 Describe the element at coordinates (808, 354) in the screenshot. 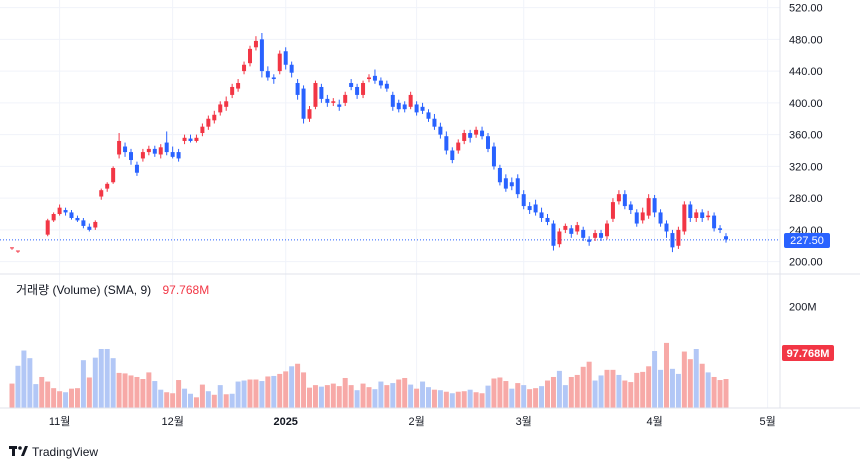

I see `volume-badge-label: 97.768M` at that location.